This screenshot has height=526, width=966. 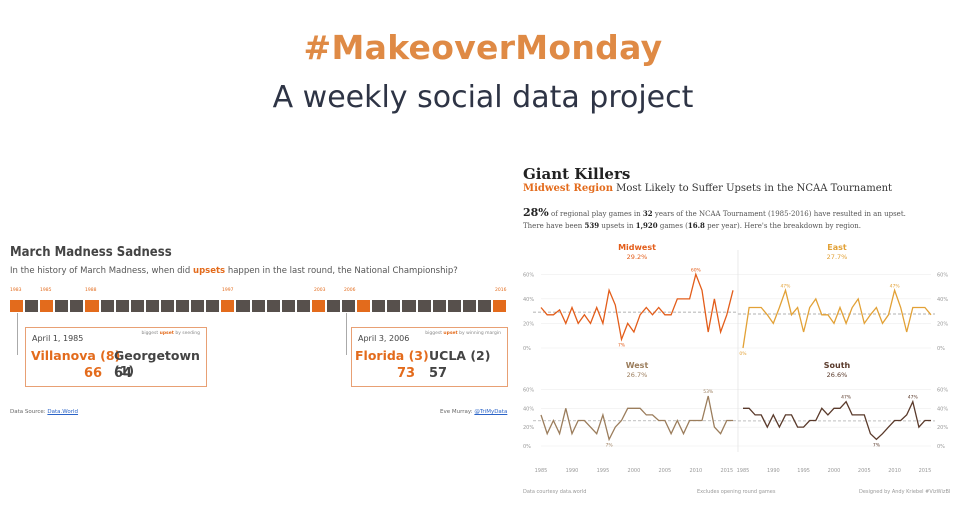 I want to click on series-line-west, so click(x=636, y=418).